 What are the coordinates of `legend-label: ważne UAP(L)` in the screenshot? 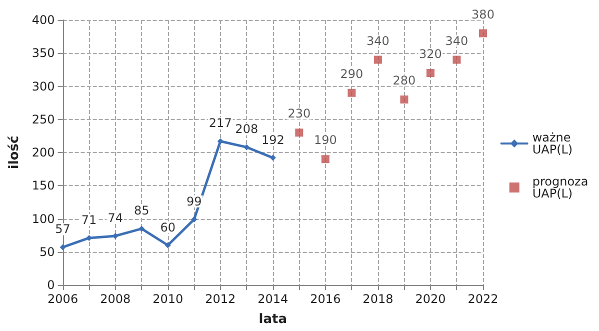 It's located at (553, 143).